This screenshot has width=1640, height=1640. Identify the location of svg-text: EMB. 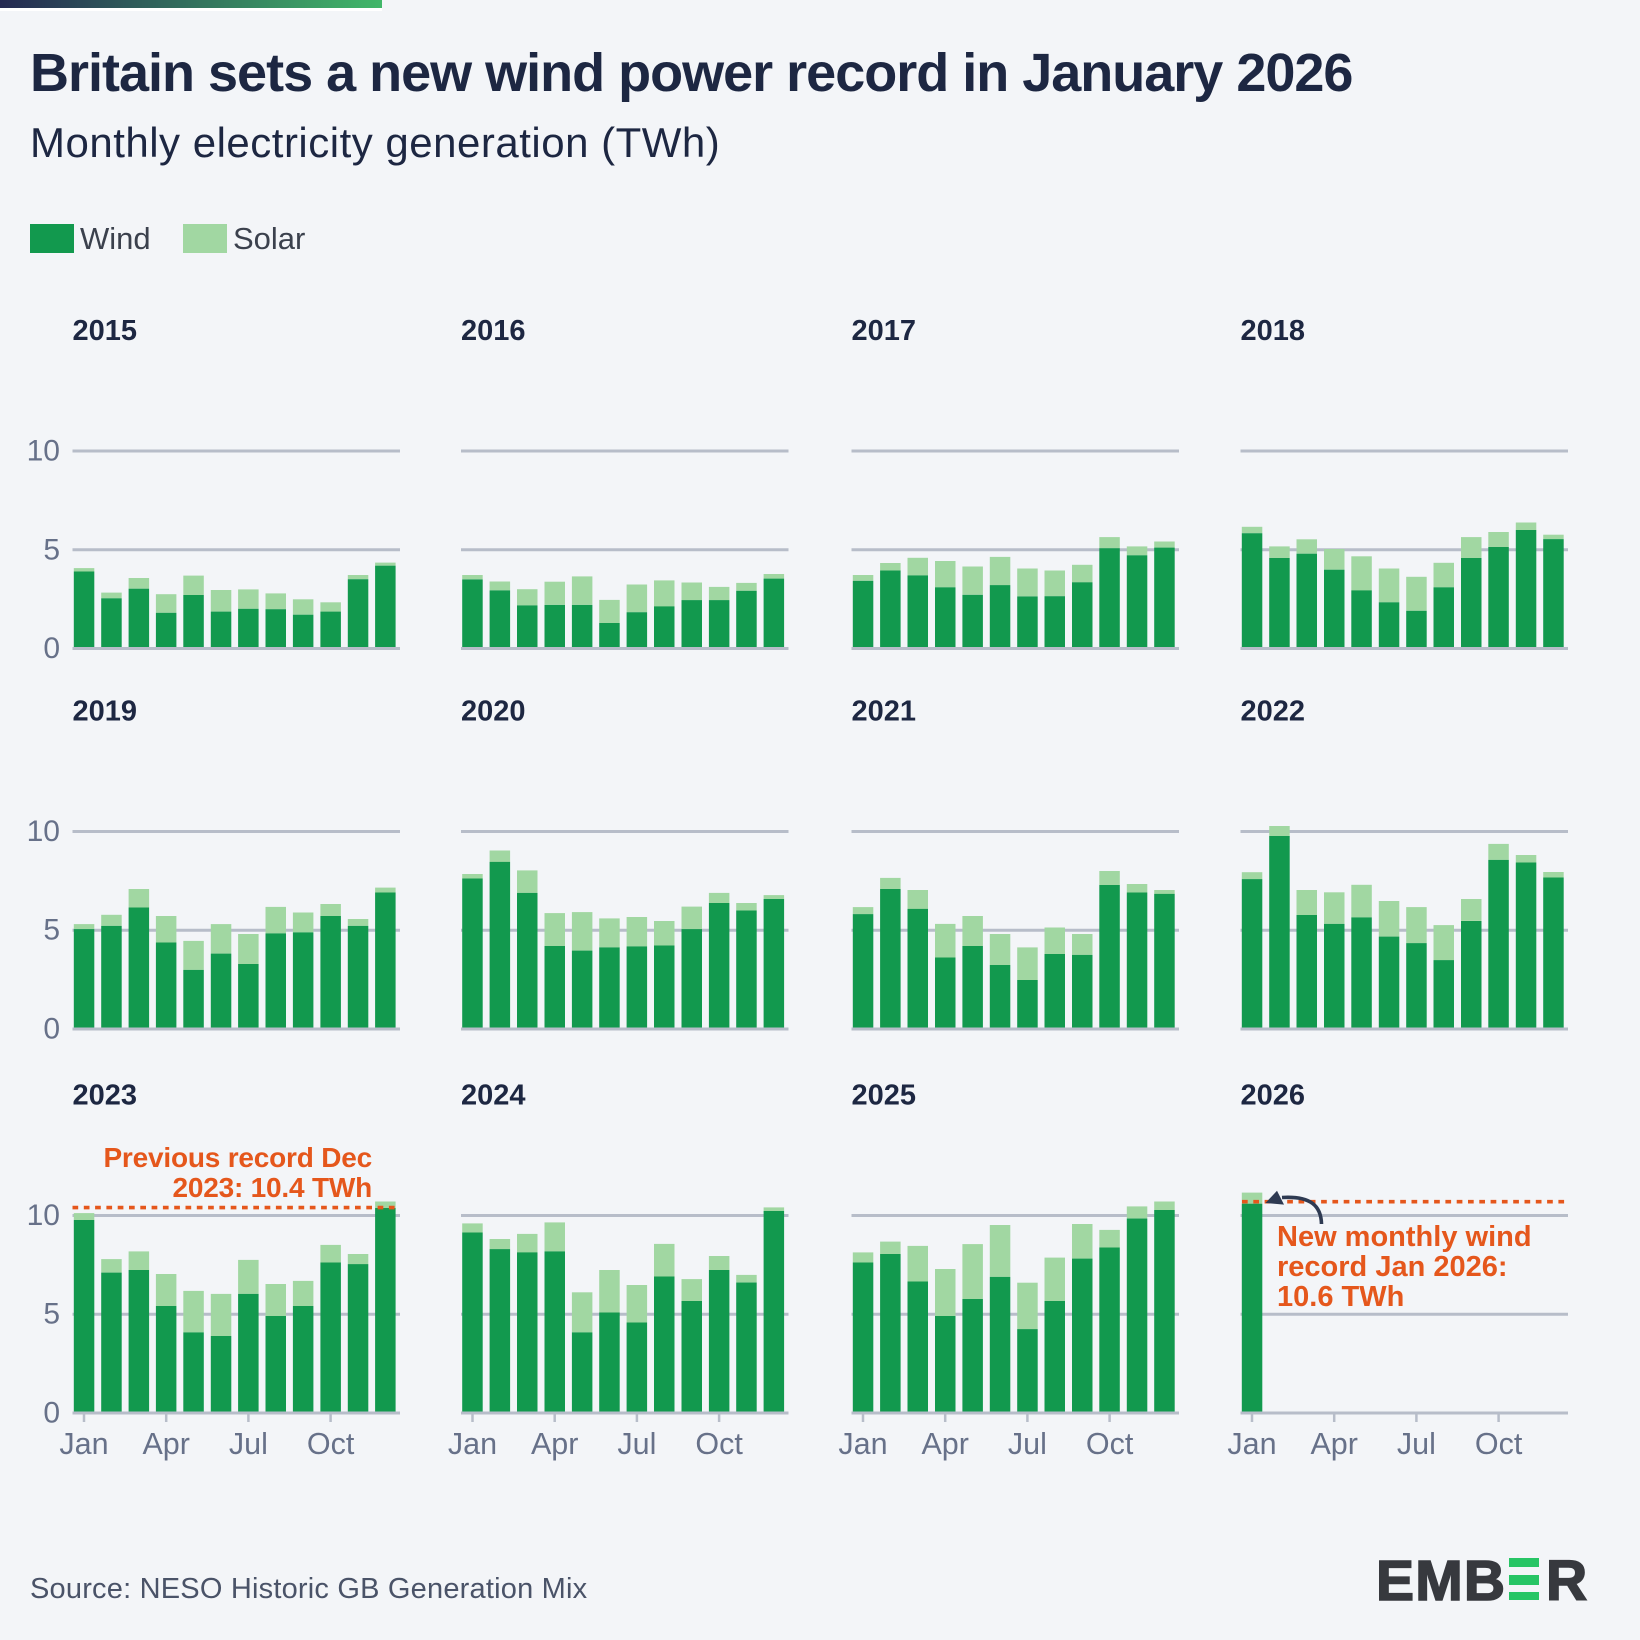
(1441, 1581).